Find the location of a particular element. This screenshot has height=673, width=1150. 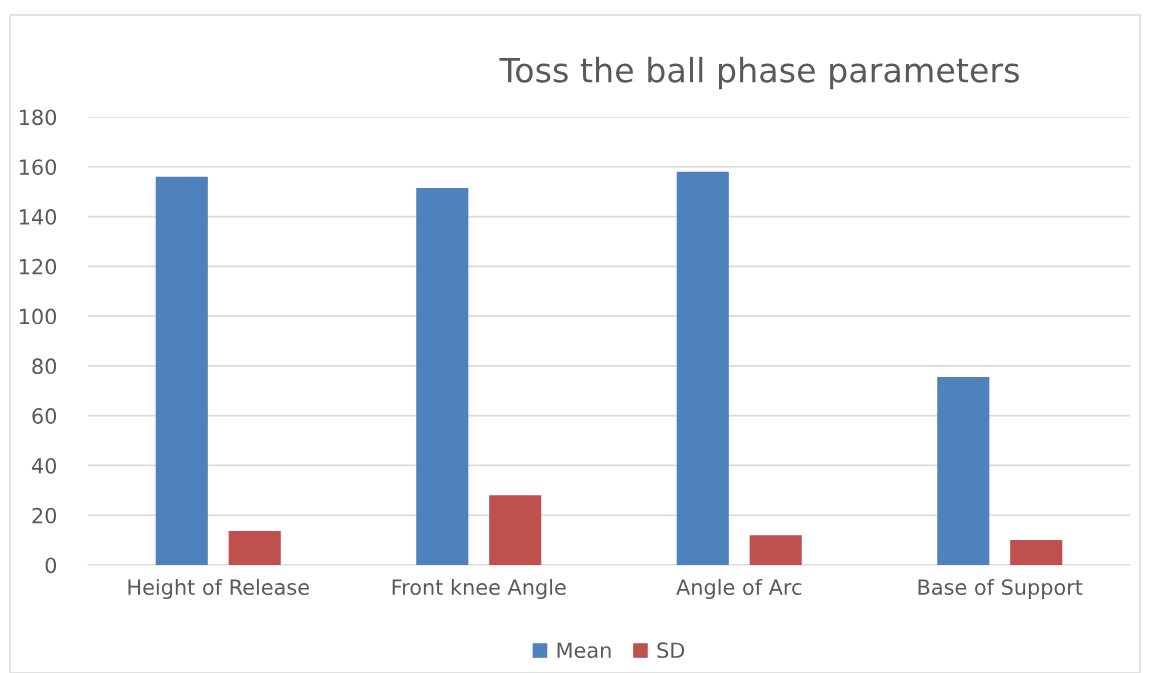

legend-label: SD is located at coordinates (671, 650).